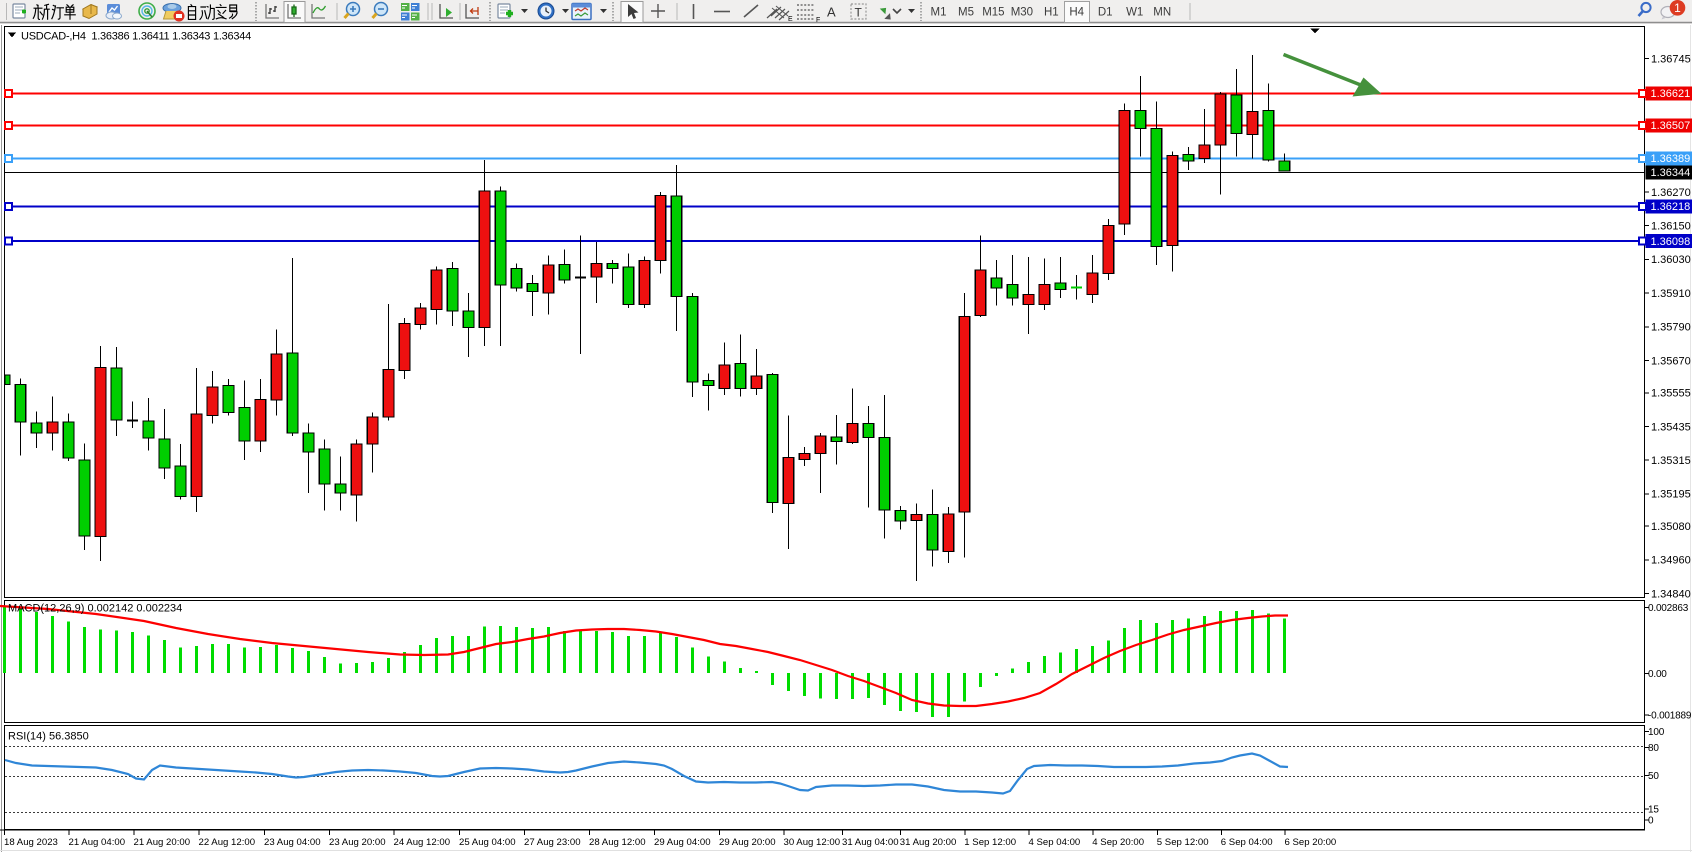 The image size is (1692, 852). I want to click on svg-text: 1 Sep 12:00, so click(990, 842).